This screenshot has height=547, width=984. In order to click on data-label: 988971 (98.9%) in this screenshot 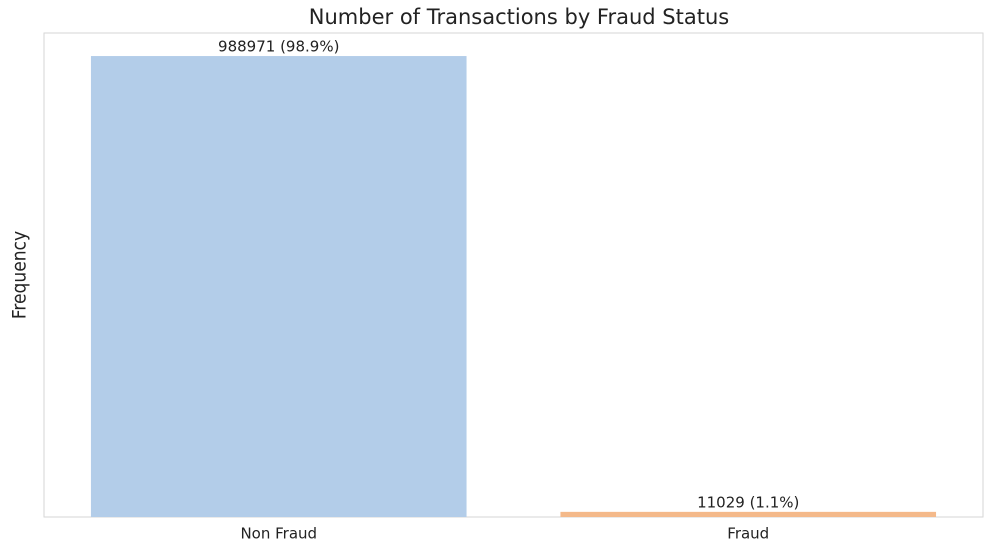, I will do `click(278, 47)`.